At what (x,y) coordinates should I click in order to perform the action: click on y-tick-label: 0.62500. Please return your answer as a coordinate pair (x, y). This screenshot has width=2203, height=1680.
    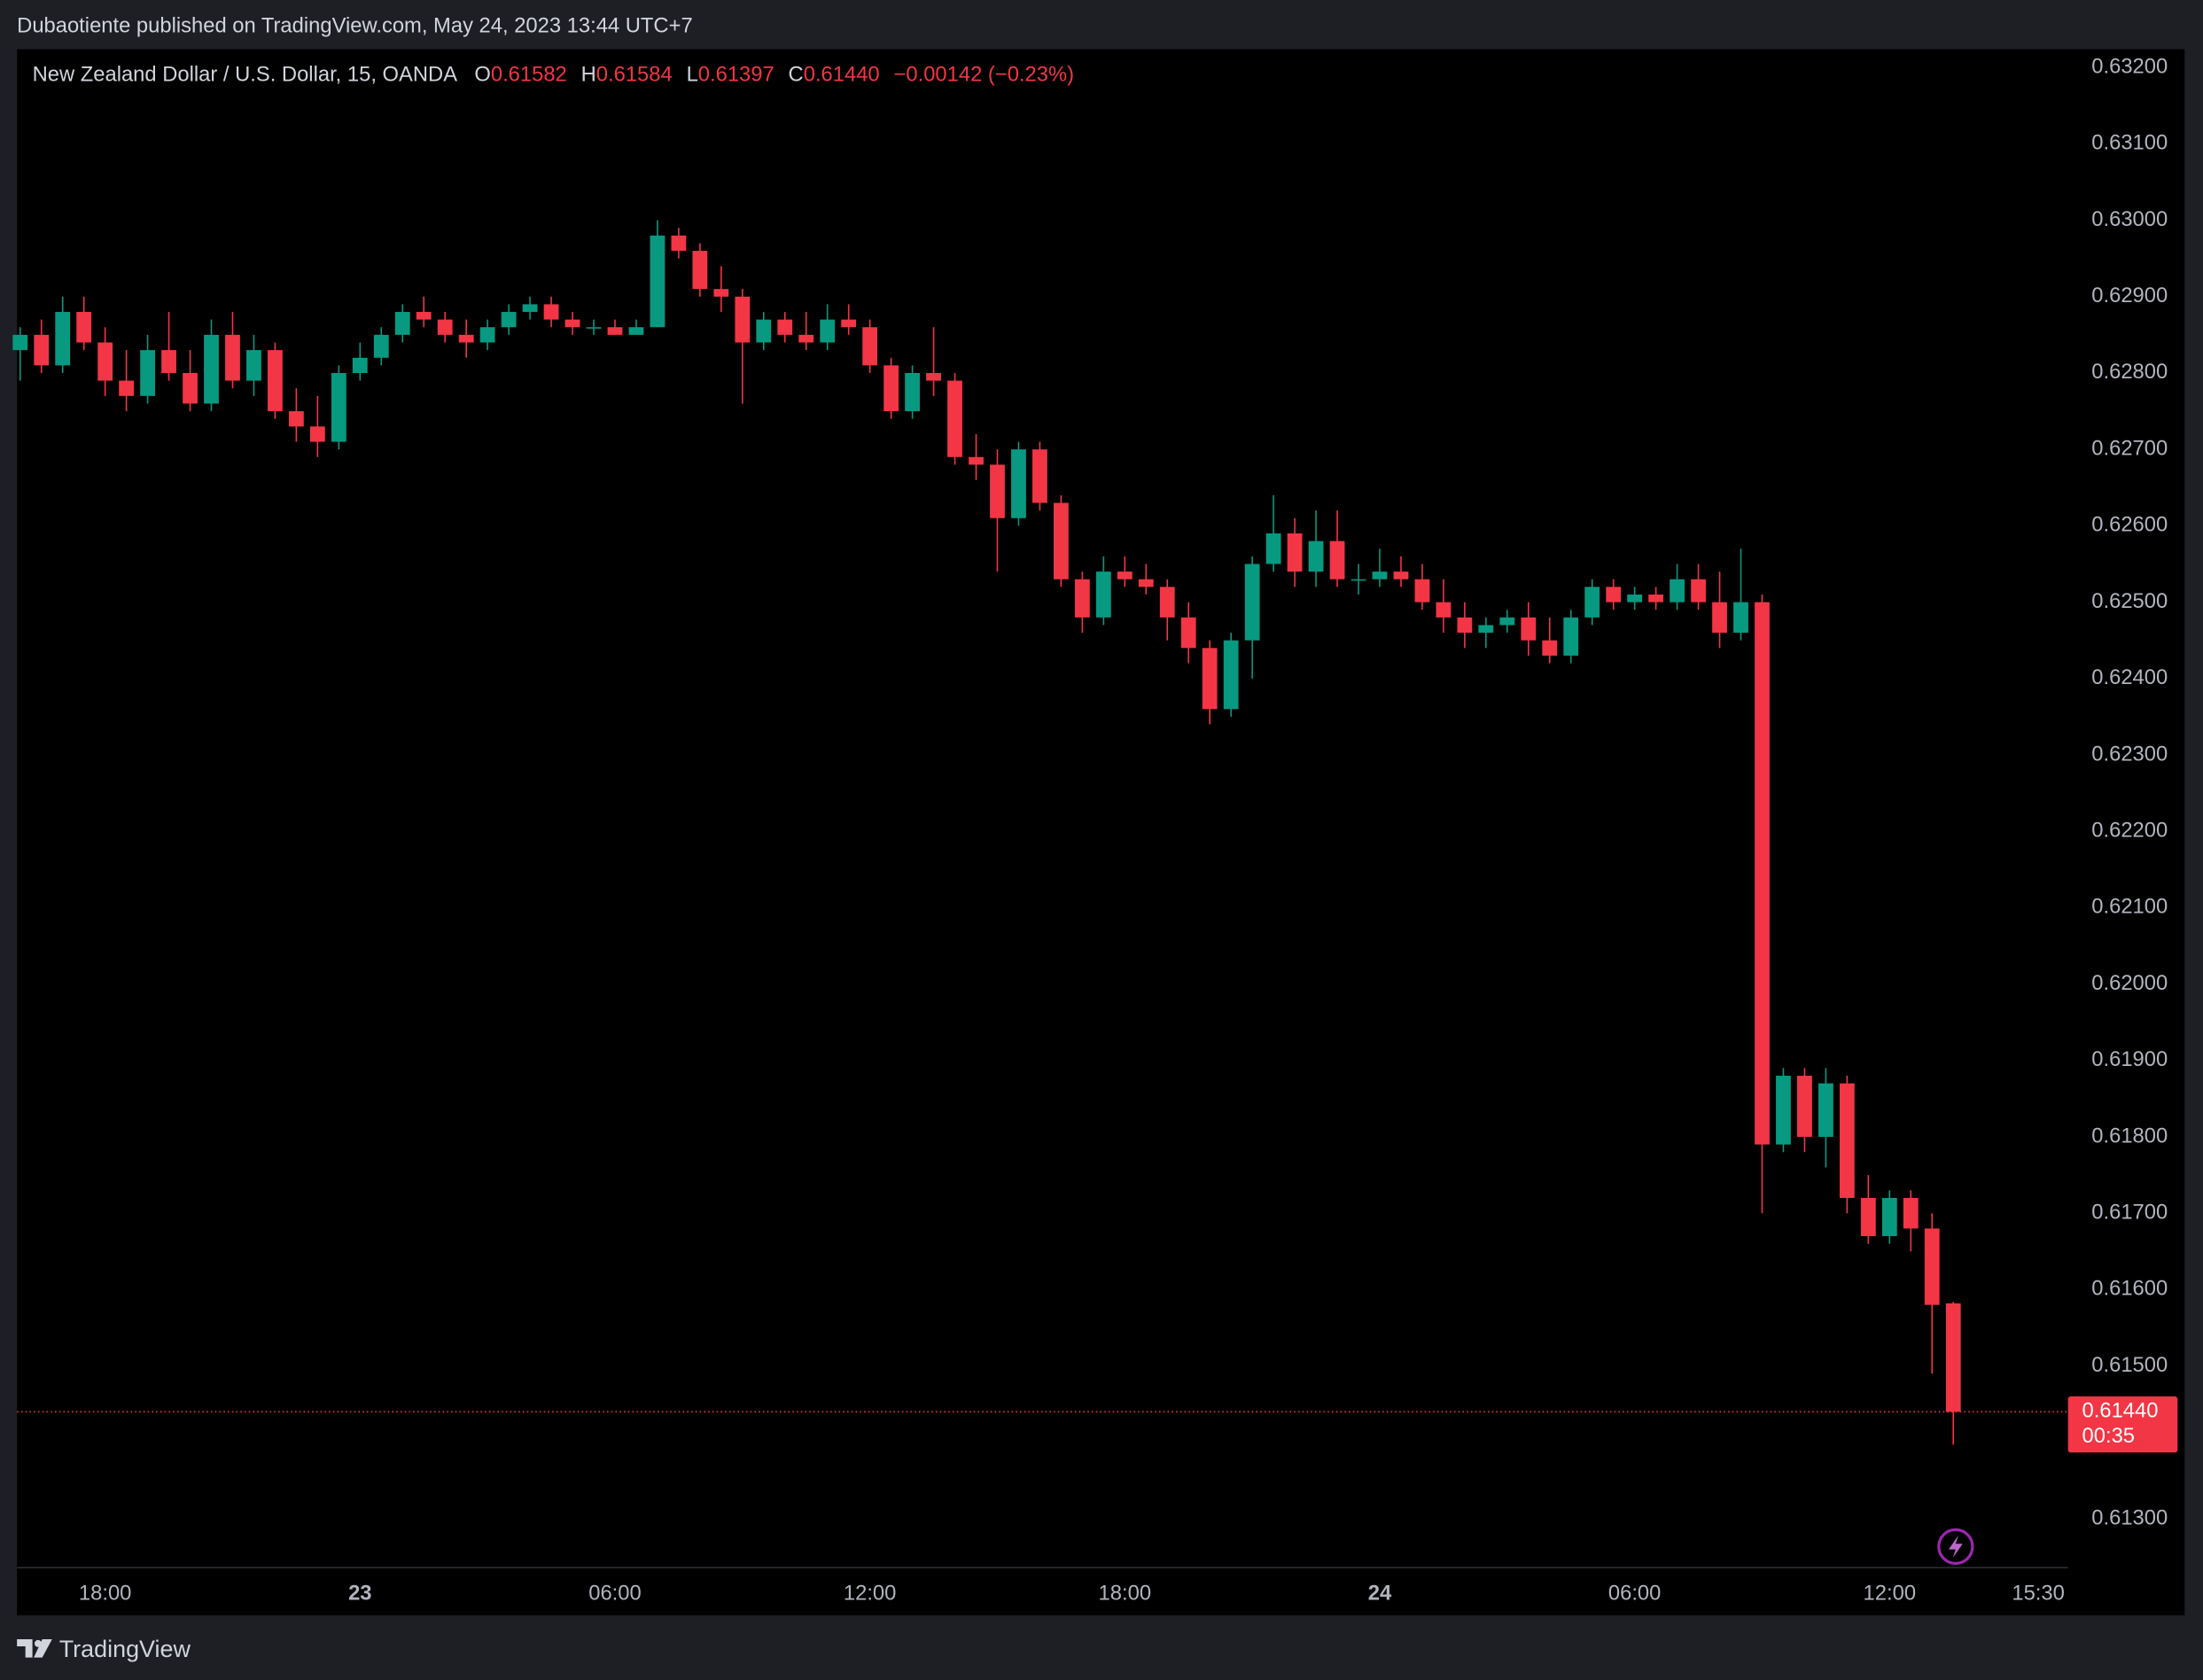
    Looking at the image, I should click on (2130, 601).